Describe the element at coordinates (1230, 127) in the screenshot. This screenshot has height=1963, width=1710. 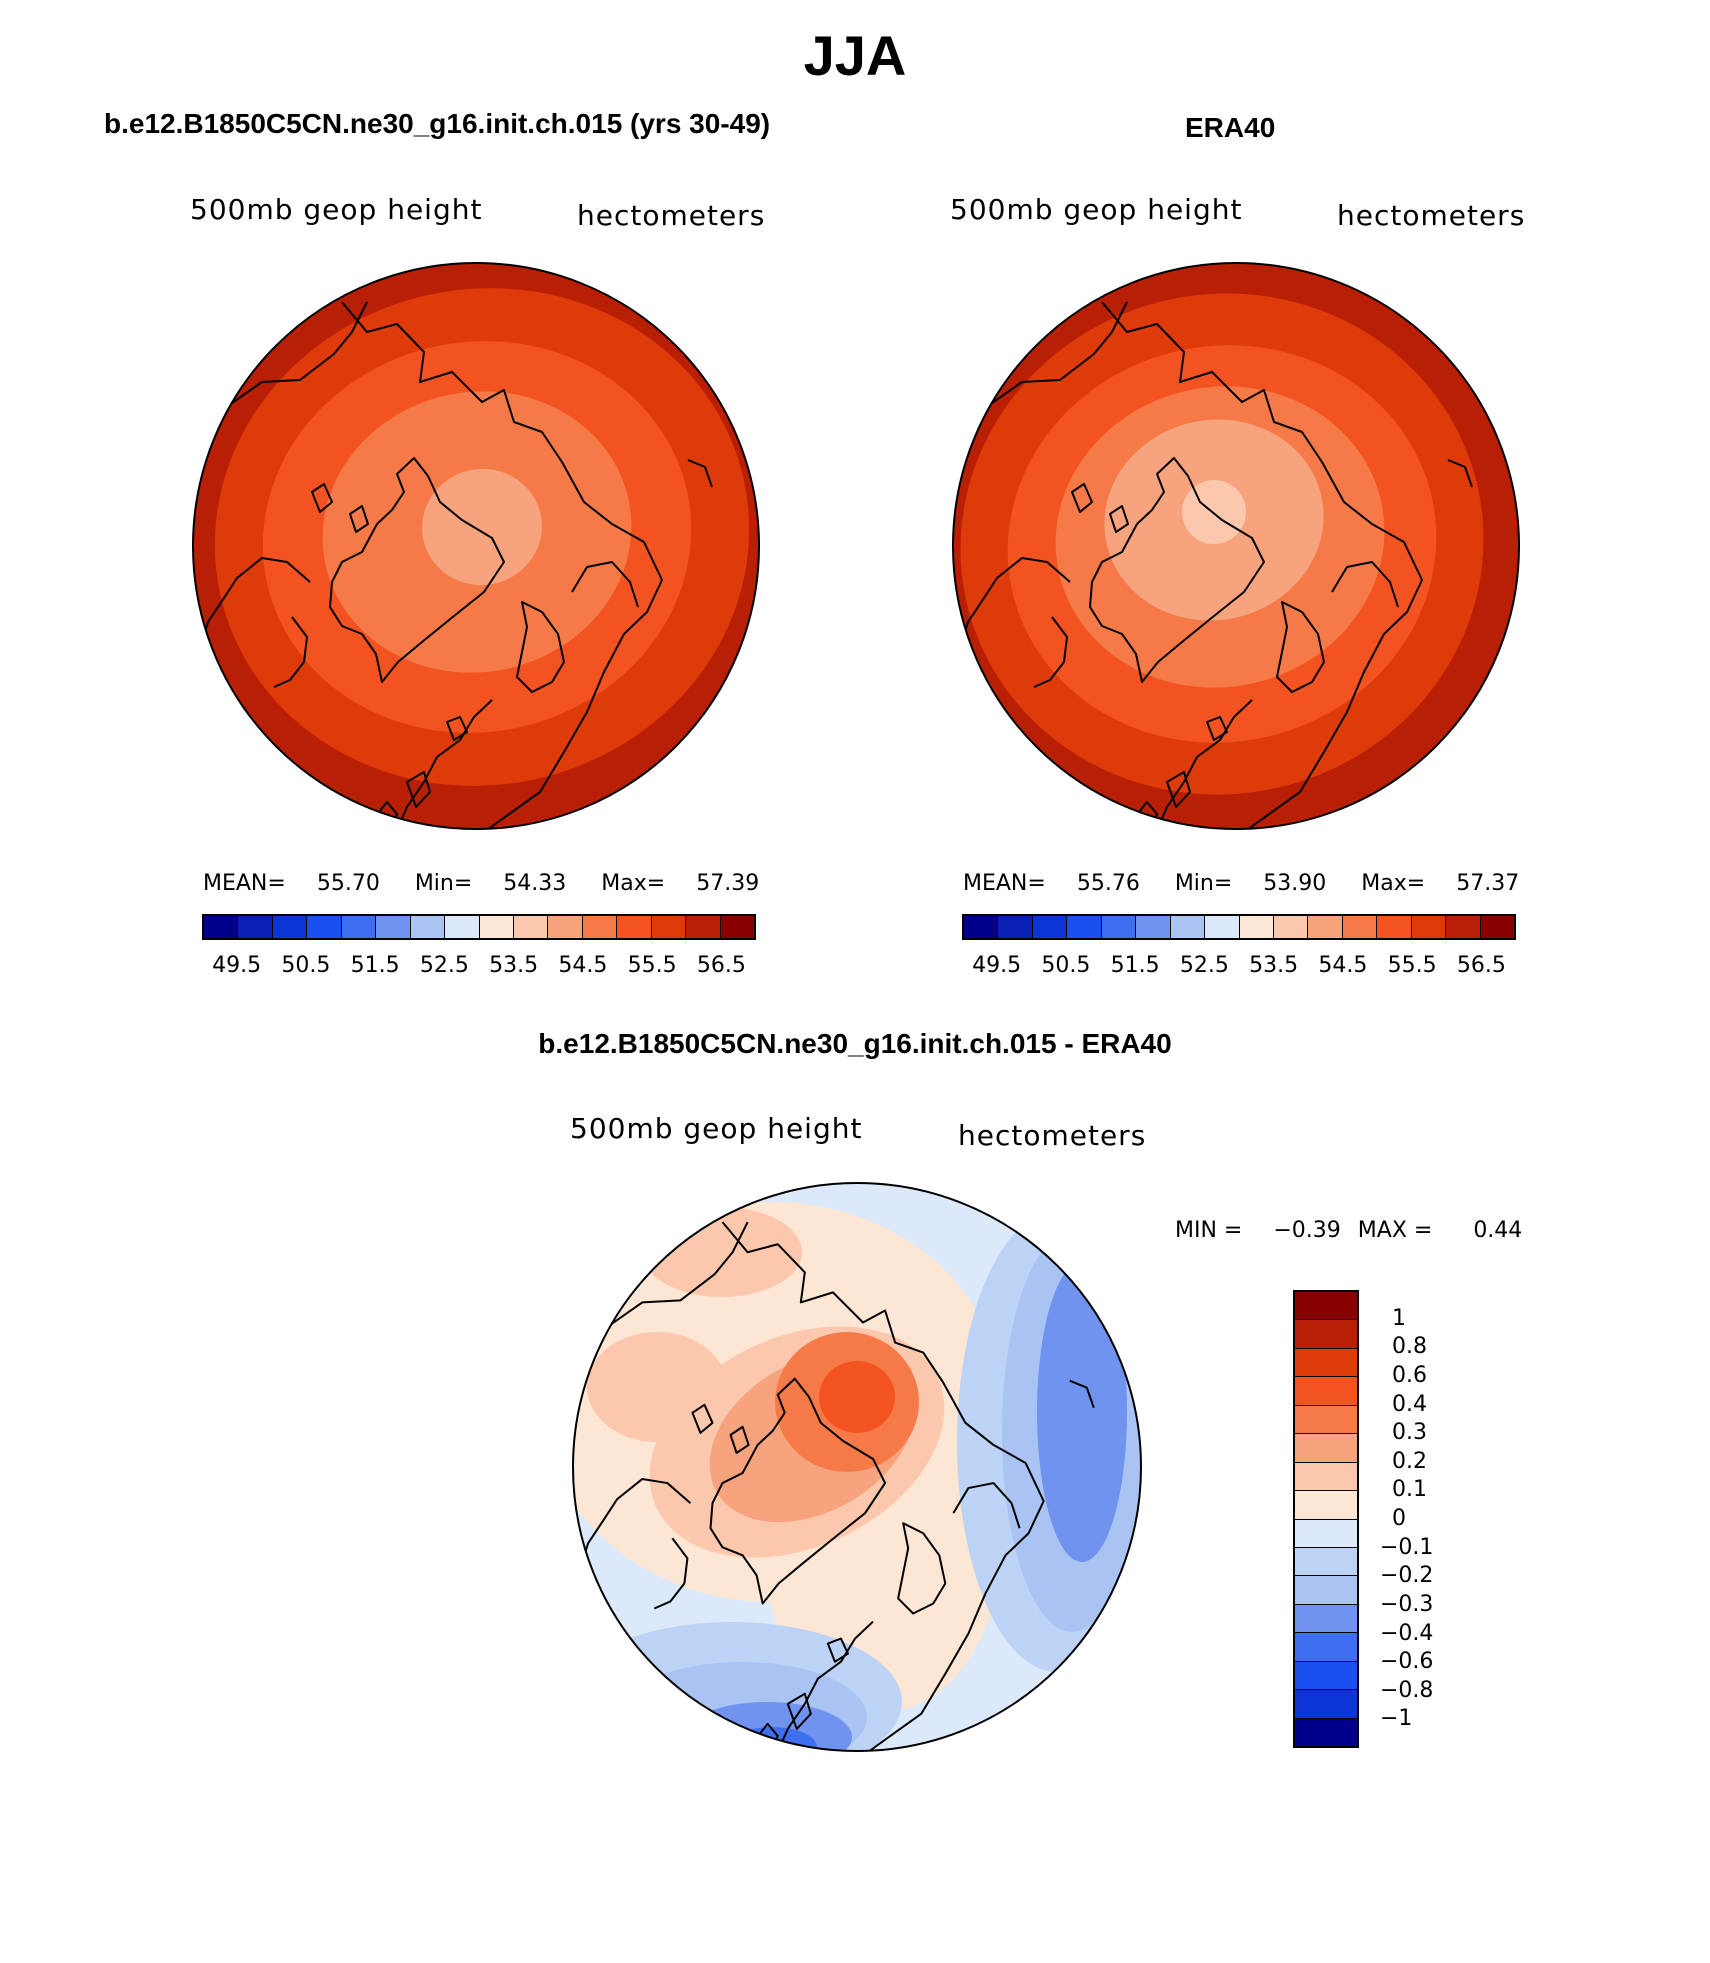
I see `panel-title-era40: ERA40` at that location.